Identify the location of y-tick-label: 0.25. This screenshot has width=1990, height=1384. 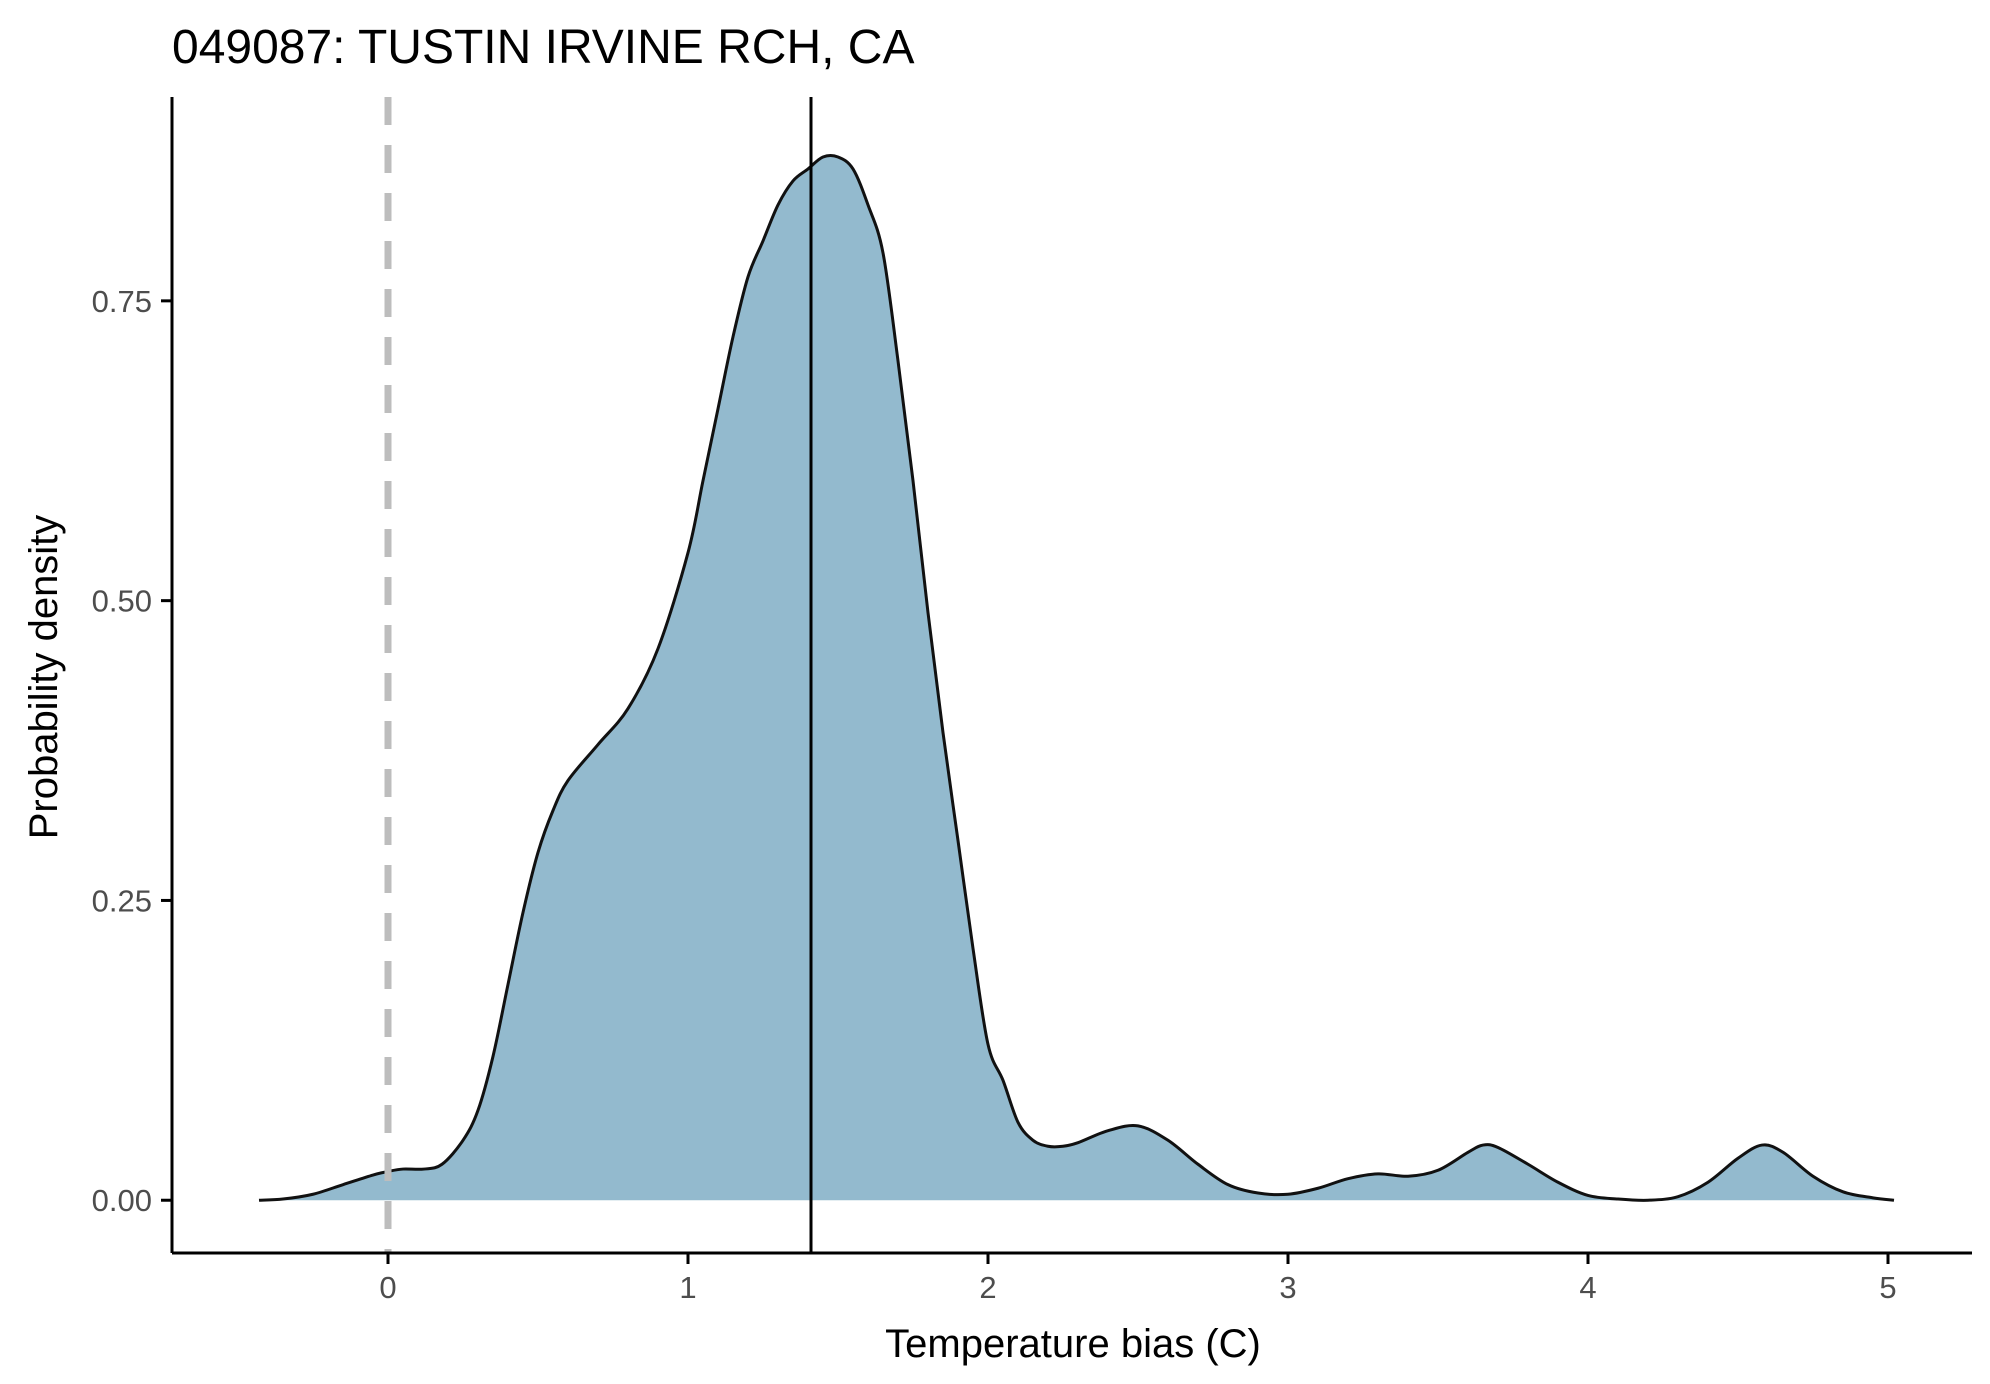
(122, 900).